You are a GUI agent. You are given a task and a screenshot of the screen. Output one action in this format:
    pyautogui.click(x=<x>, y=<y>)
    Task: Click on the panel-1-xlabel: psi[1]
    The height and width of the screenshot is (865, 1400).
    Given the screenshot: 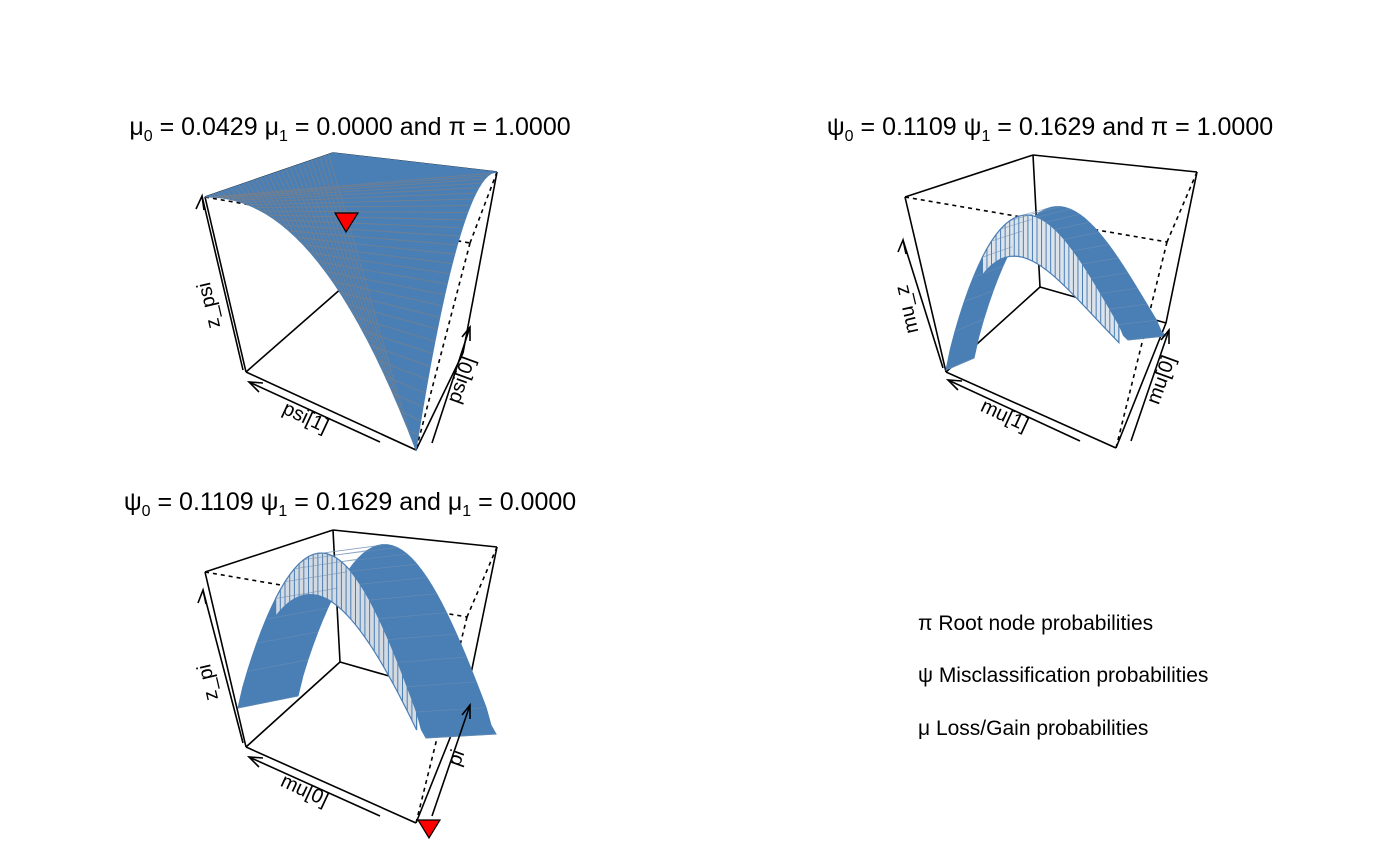 What is the action you would take?
    pyautogui.click(x=305, y=417)
    